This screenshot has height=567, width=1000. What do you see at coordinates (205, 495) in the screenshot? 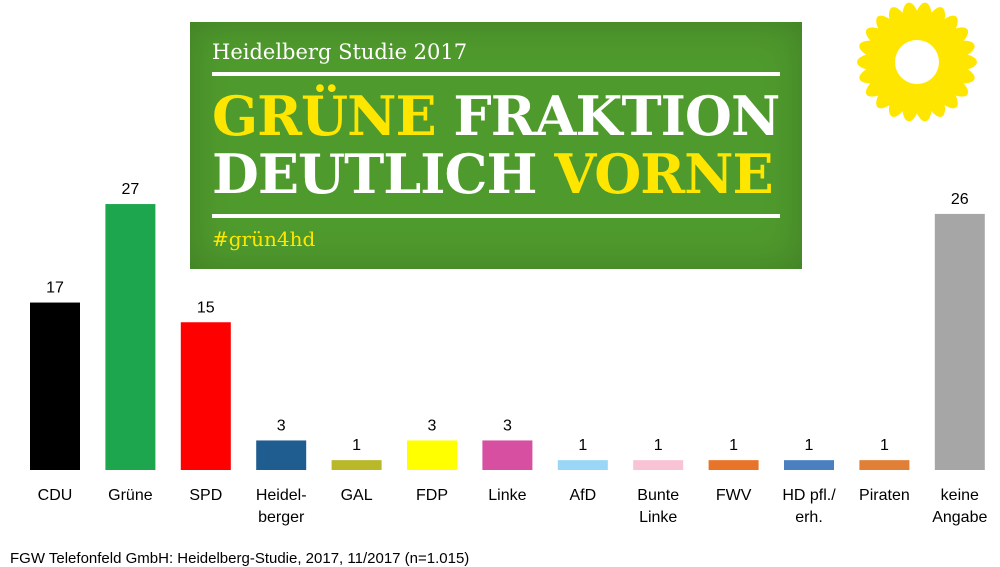
I see `category-label: SPD` at bounding box center [205, 495].